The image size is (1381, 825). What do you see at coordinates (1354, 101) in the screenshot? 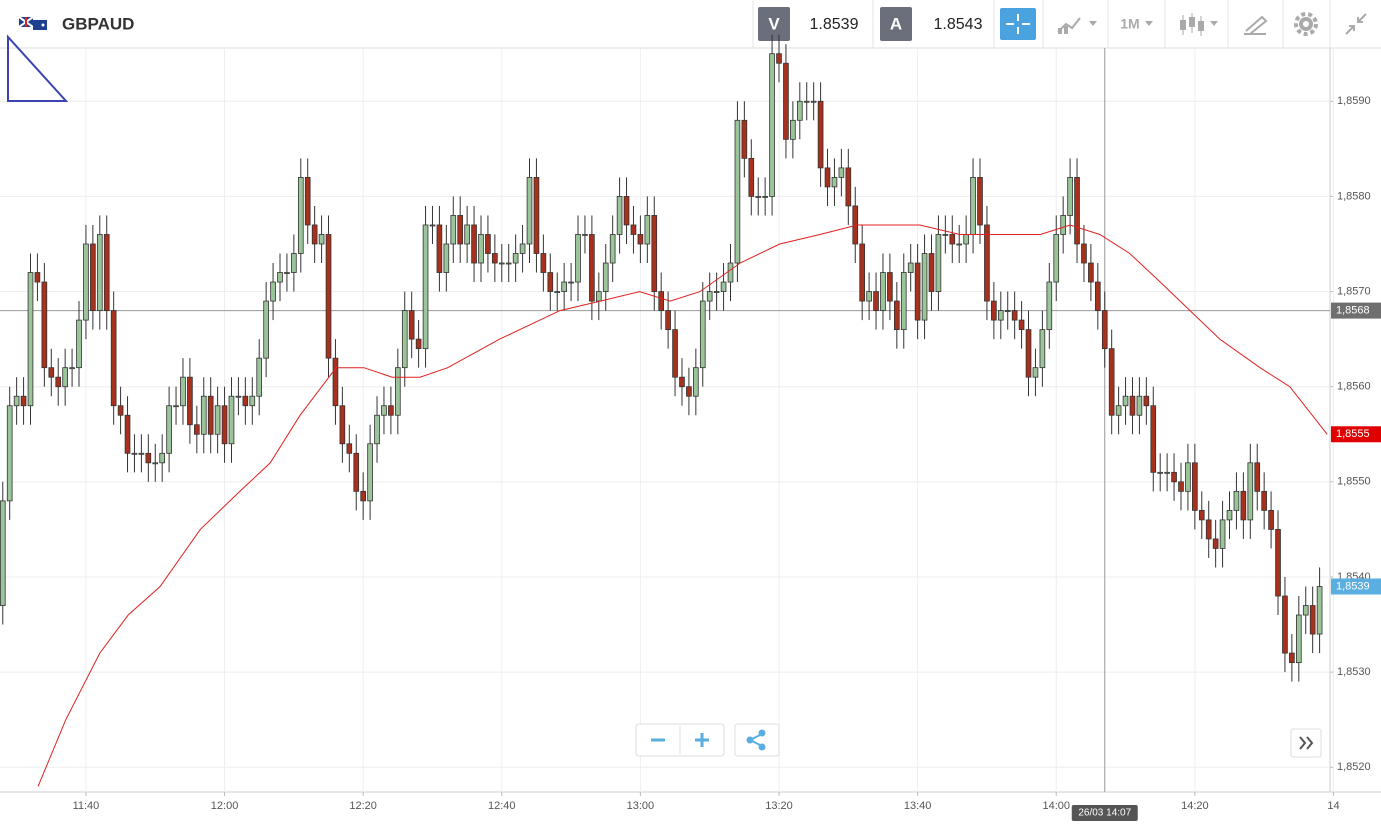
I see `y-tick-label: 1,8590` at bounding box center [1354, 101].